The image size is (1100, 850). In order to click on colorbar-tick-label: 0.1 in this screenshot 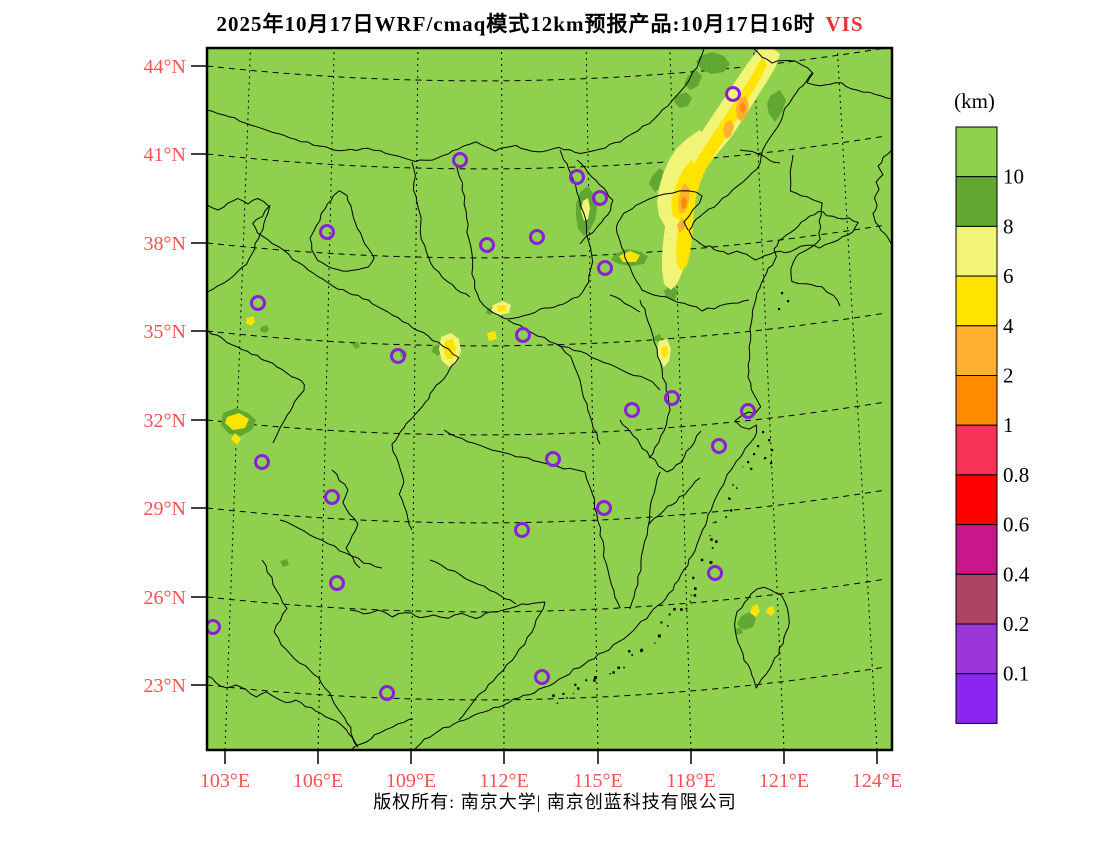, I will do `click(1016, 674)`.